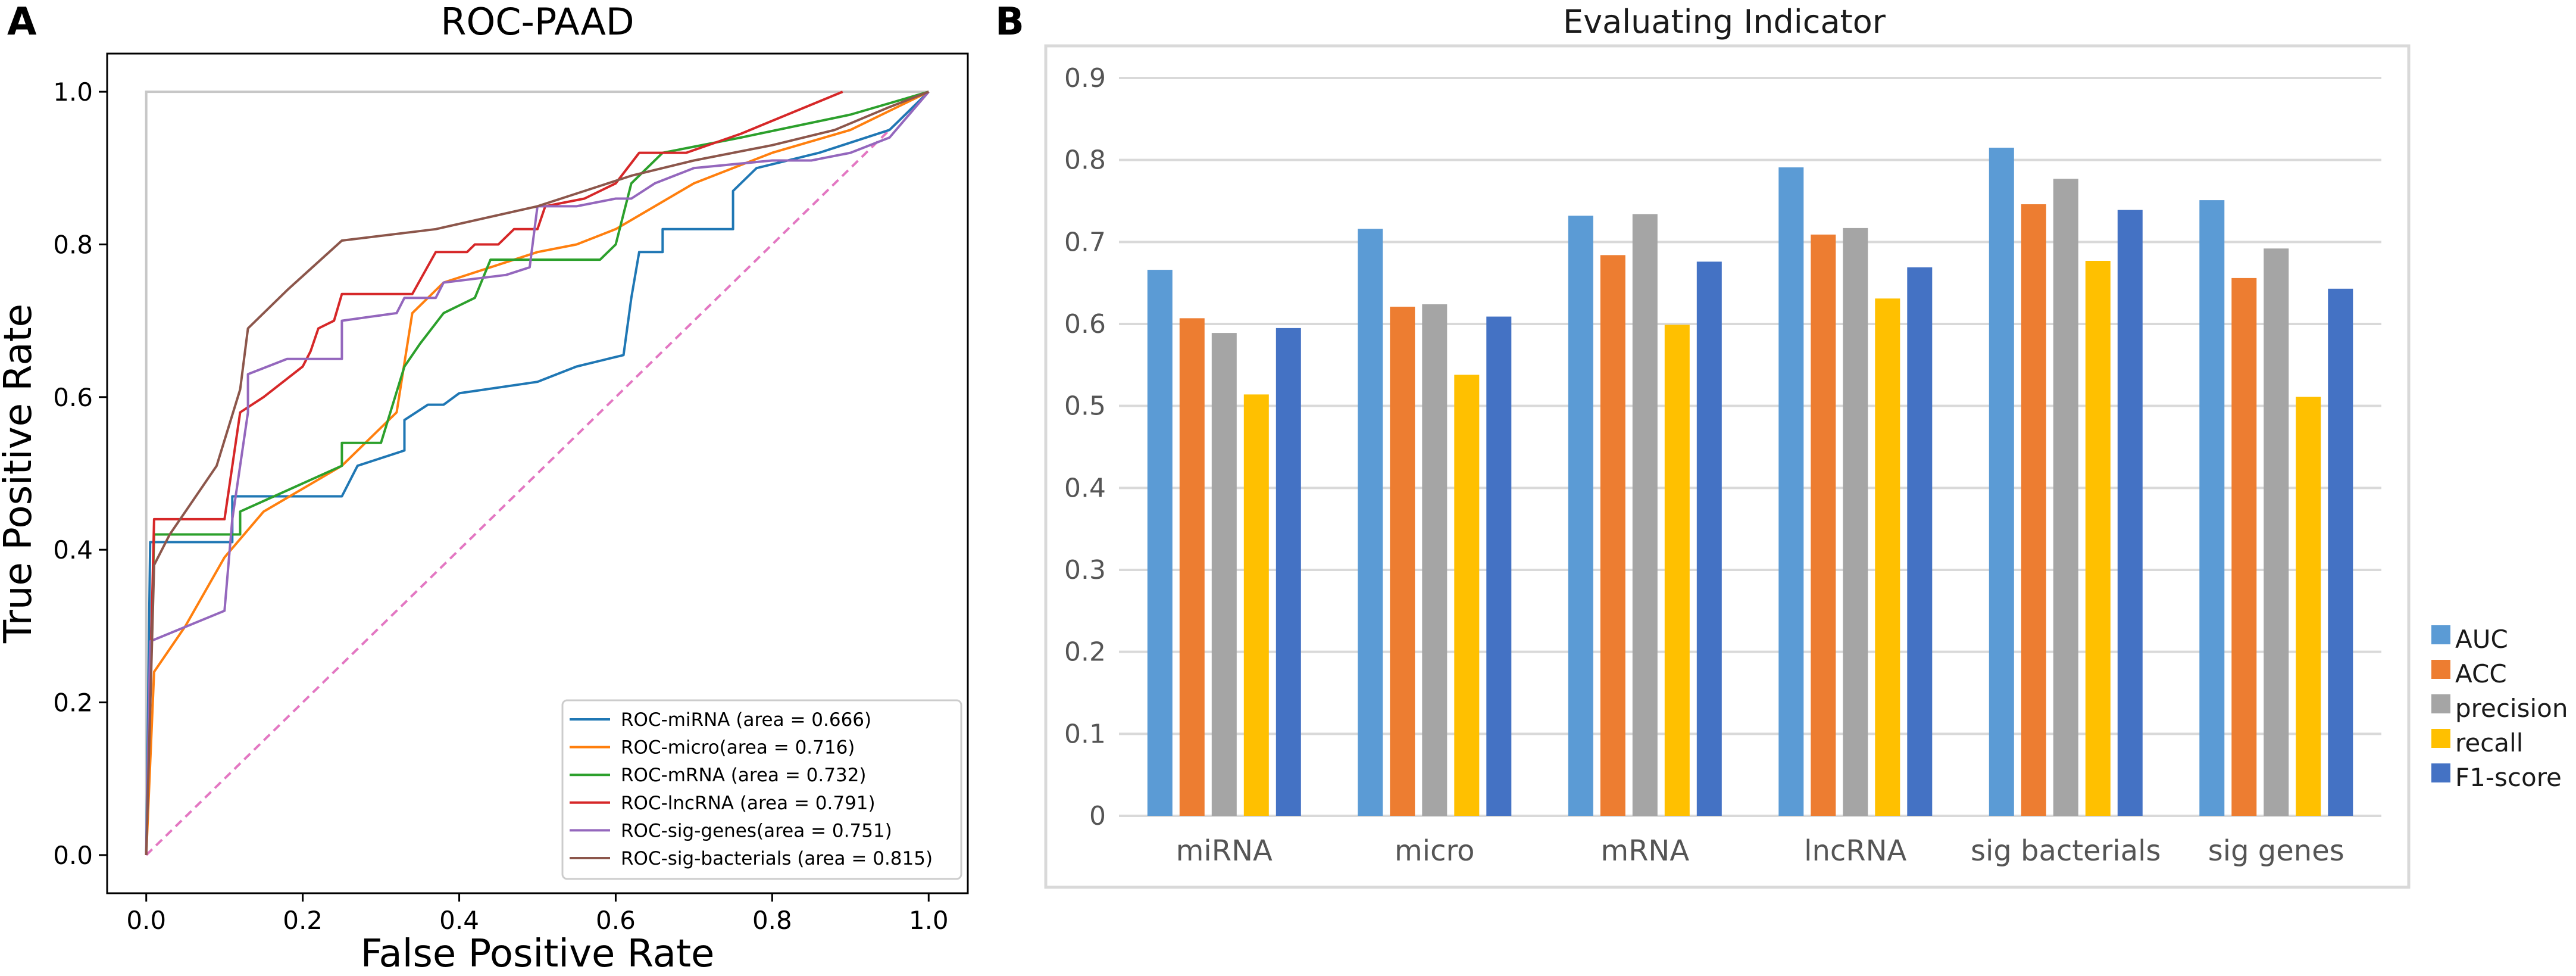 The width and height of the screenshot is (2576, 976). I want to click on bar-y-tick-label: 0.3, so click(1085, 570).